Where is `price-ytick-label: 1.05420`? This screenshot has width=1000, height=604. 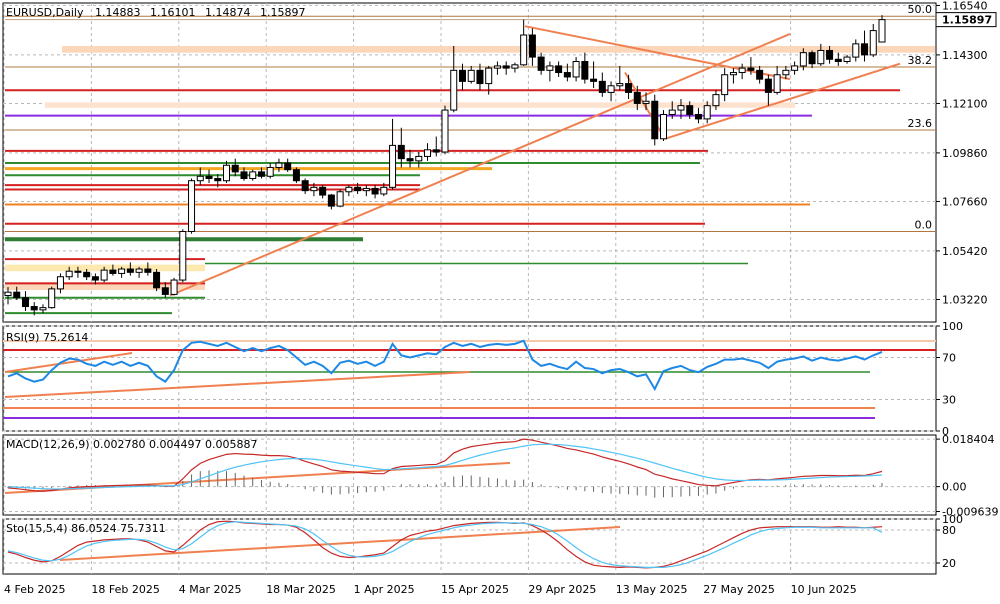
price-ytick-label: 1.05420 is located at coordinates (965, 251).